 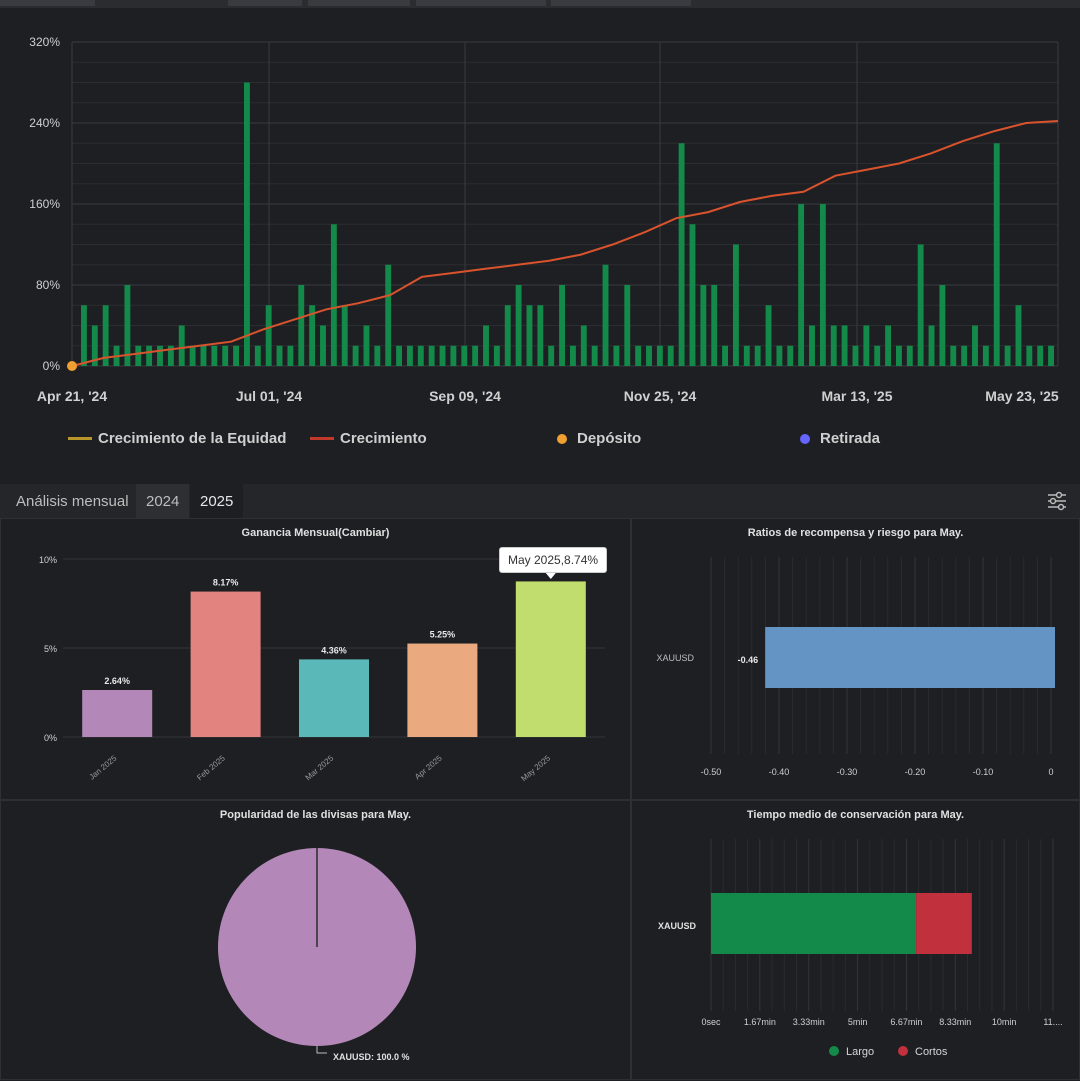 I want to click on y-tick-label: 5%, so click(x=50, y=649).